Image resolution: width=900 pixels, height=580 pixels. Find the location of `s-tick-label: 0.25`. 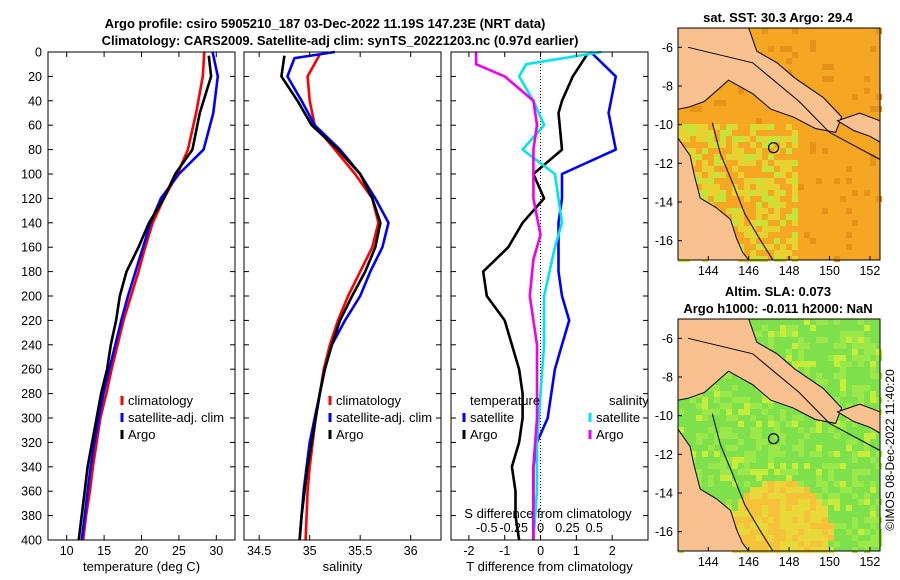

s-tick-label: 0.25 is located at coordinates (567, 528).